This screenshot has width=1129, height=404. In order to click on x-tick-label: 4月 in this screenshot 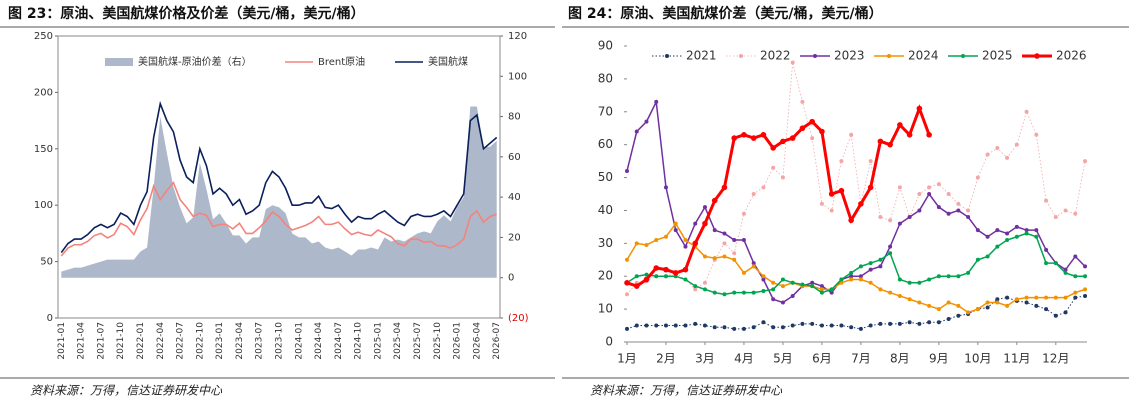, I will do `click(744, 359)`.